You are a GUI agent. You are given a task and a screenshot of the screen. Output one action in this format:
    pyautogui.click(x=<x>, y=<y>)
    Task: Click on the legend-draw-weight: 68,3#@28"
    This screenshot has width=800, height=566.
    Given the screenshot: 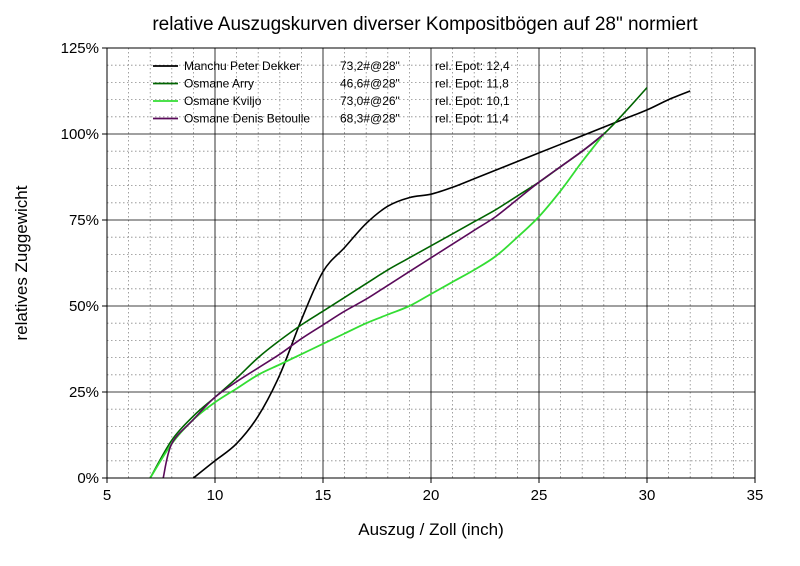 What is the action you would take?
    pyautogui.click(x=370, y=119)
    